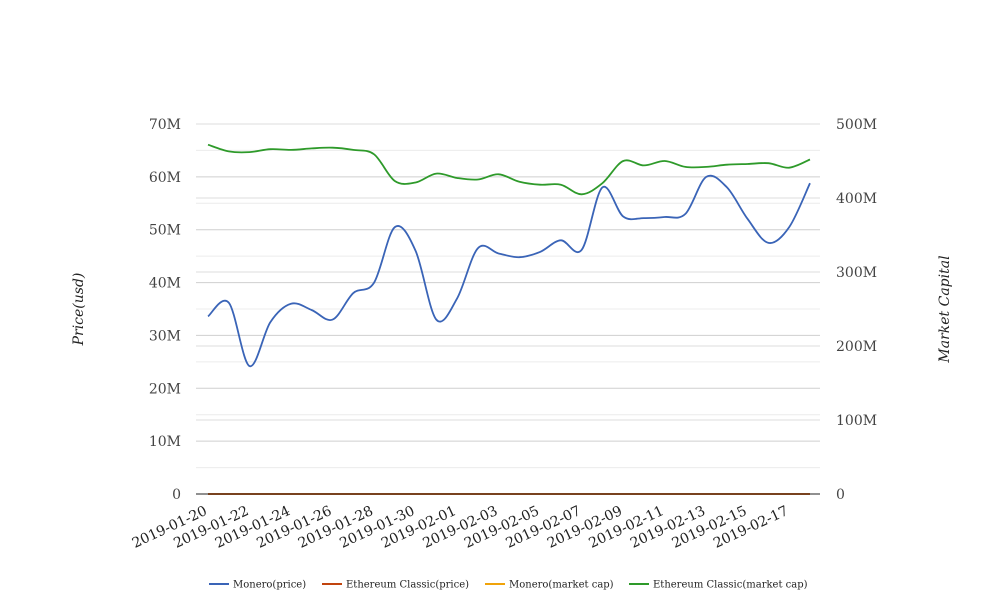 The image size is (1008, 616). Describe the element at coordinates (165, 389) in the screenshot. I see `left-tick-label: 20M` at that location.